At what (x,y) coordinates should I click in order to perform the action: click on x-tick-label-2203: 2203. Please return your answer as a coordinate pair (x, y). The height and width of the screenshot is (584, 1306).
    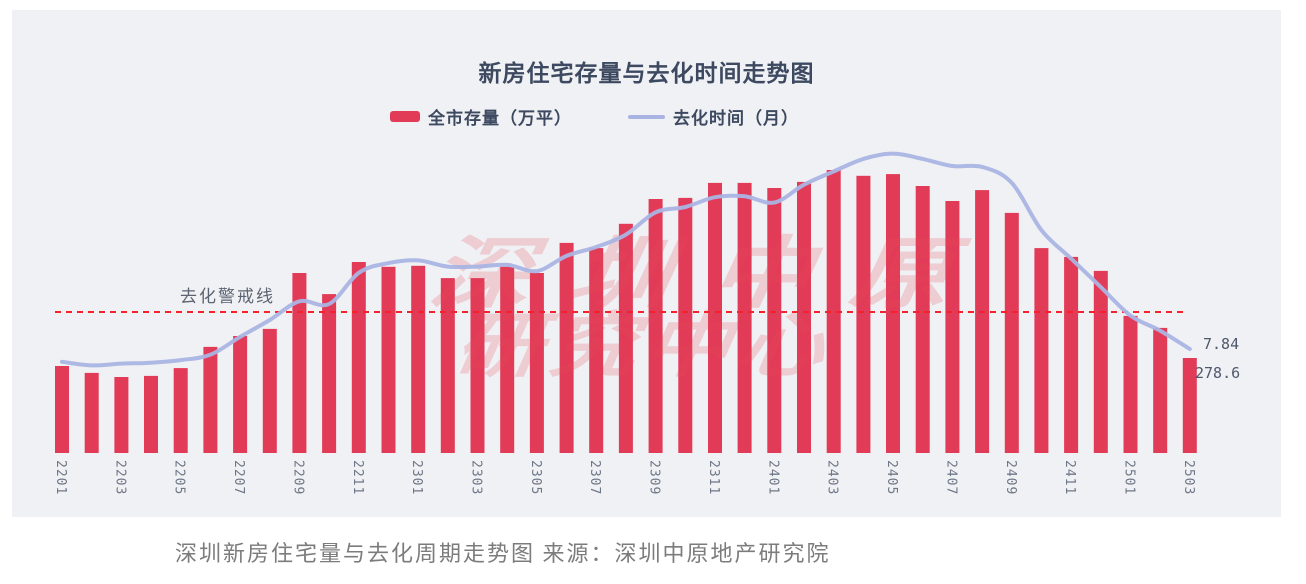
    Looking at the image, I should click on (119, 477).